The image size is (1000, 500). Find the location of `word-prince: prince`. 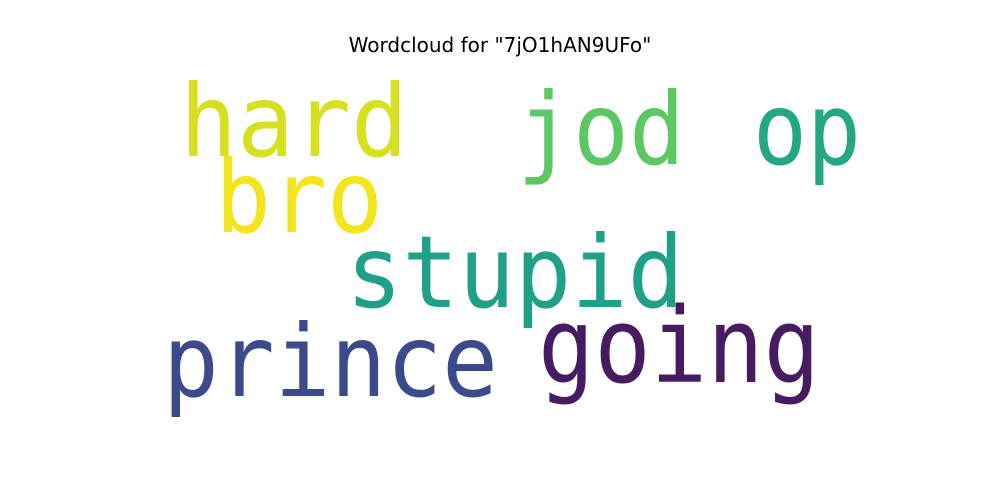

word-prince: prince is located at coordinates (330, 361).